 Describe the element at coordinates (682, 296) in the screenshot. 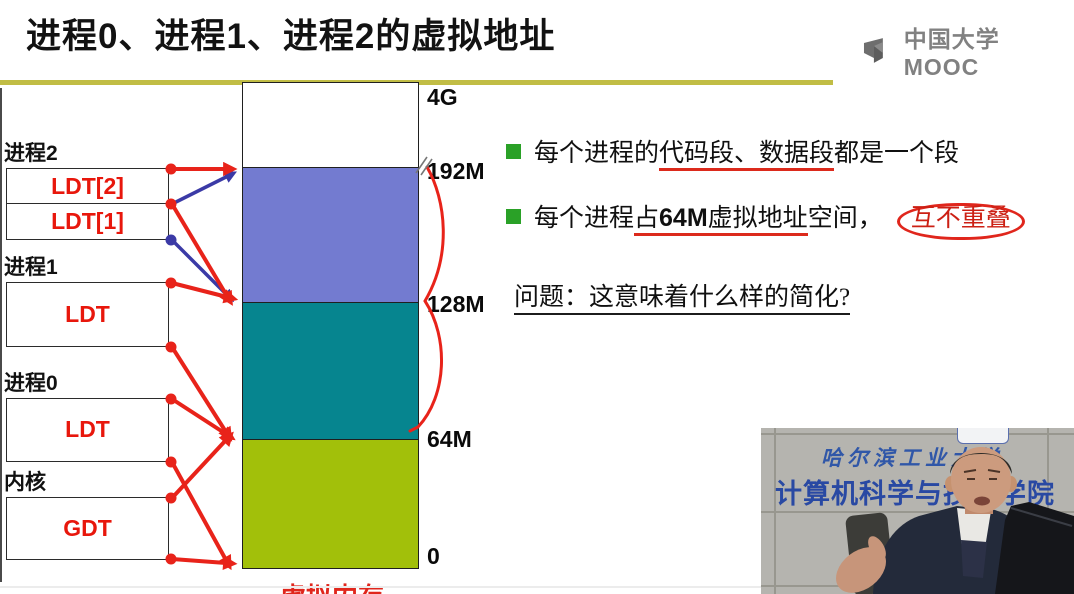

I see `question-line: 问题：这意味着什么样的简化?` at that location.